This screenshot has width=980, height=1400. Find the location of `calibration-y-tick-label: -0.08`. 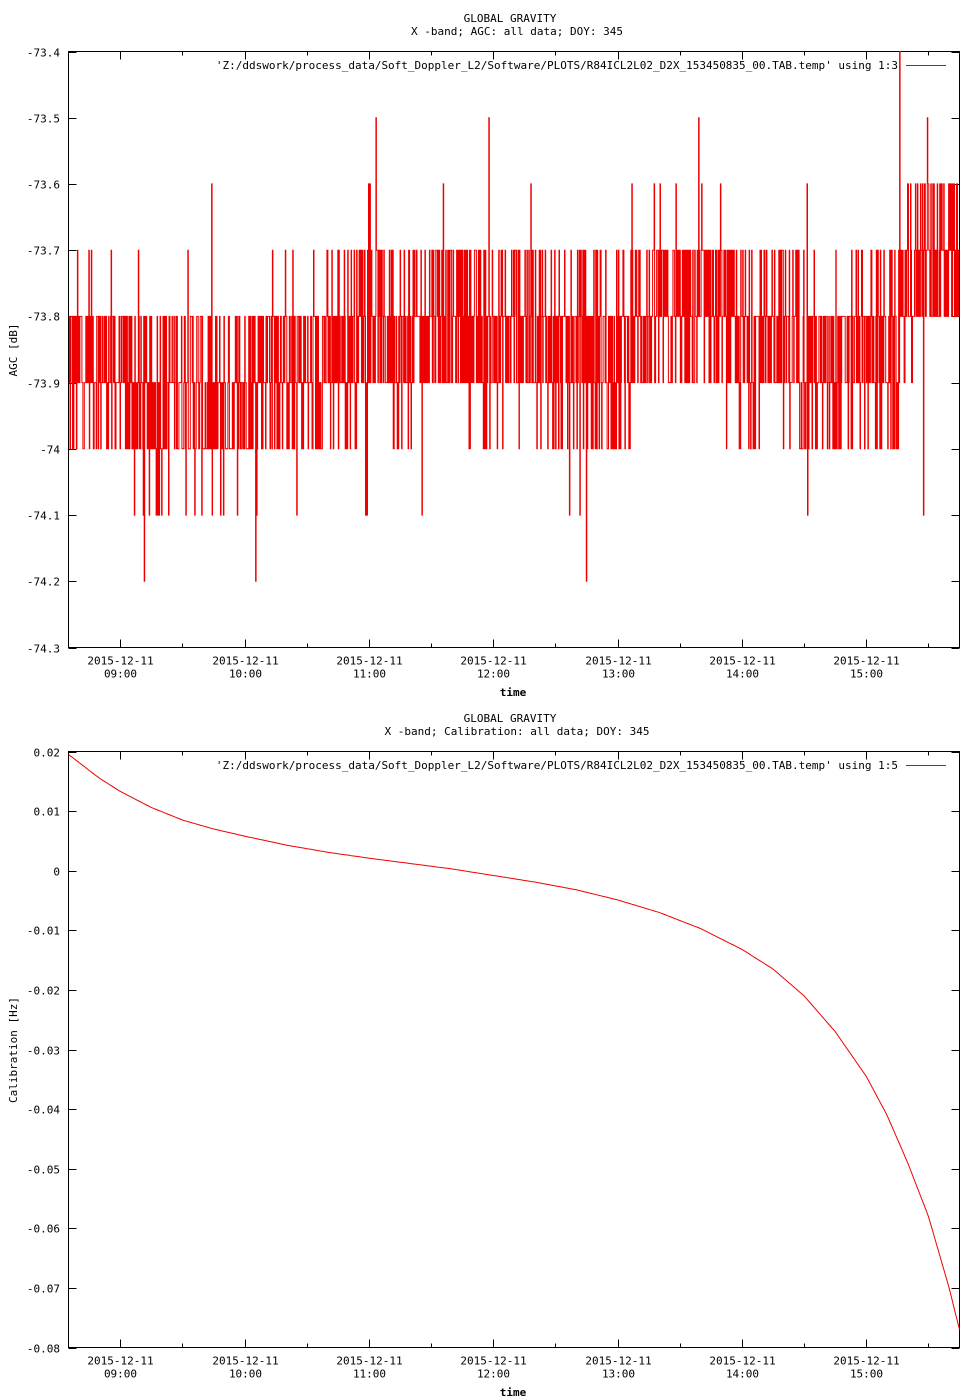

calibration-y-tick-label: -0.08 is located at coordinates (43, 1349).